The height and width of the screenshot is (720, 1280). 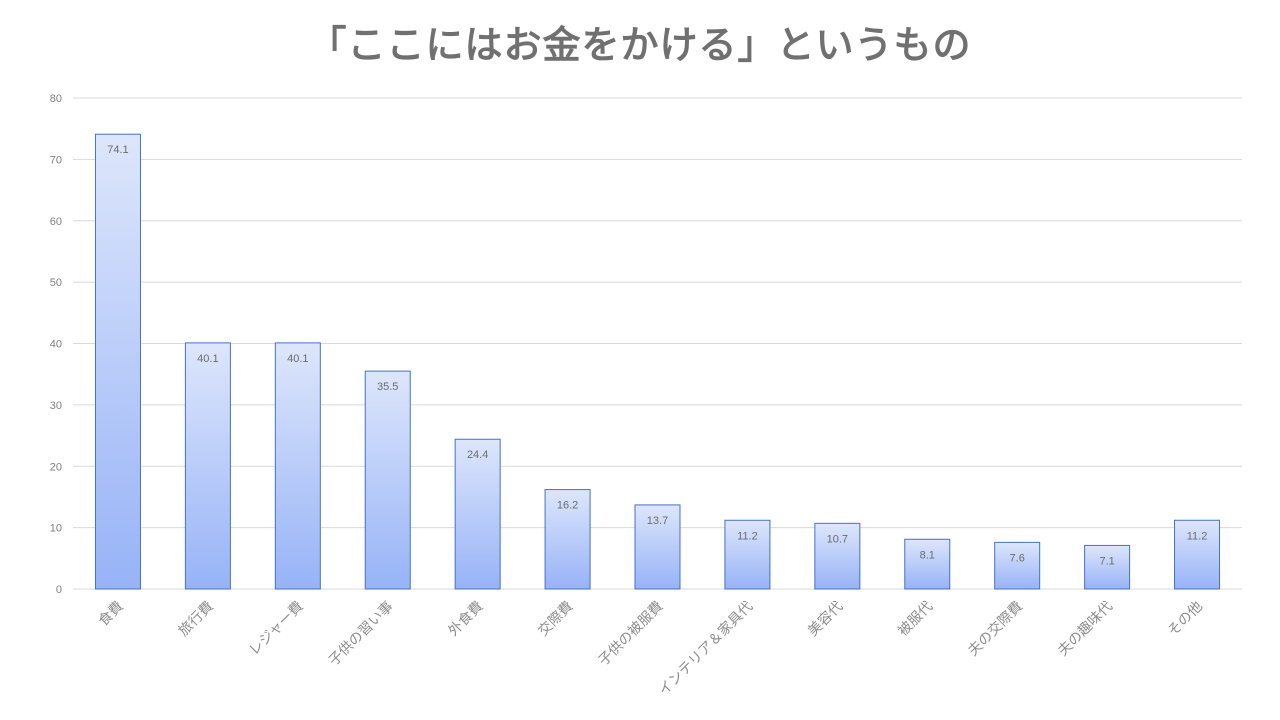 What do you see at coordinates (117, 150) in the screenshot?
I see `data-label: 74.1` at bounding box center [117, 150].